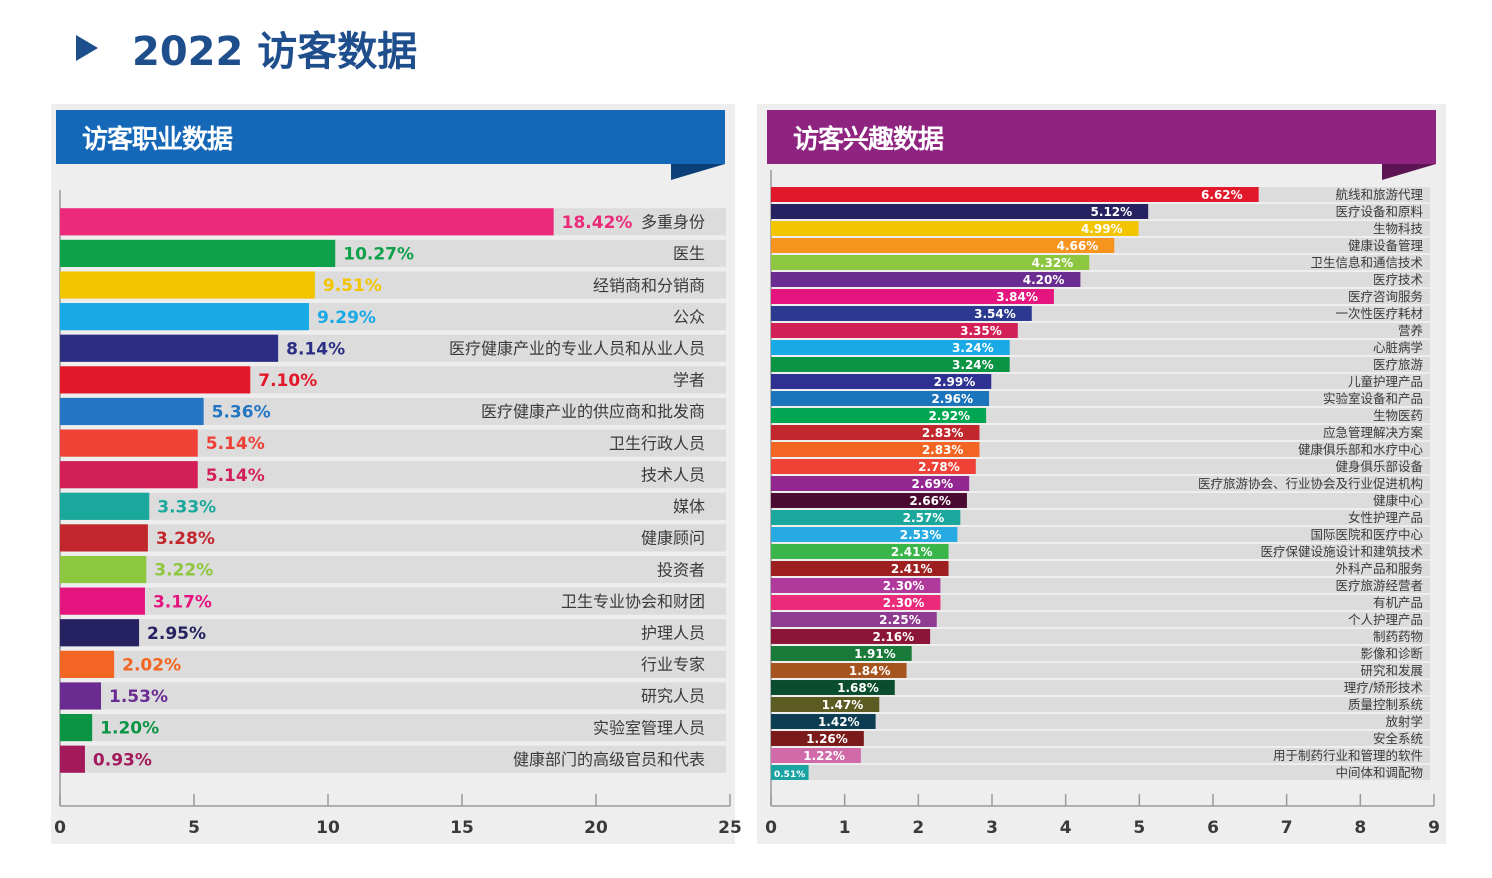  I want to click on occupation-chart-title: 访客职业数据, so click(157, 139).